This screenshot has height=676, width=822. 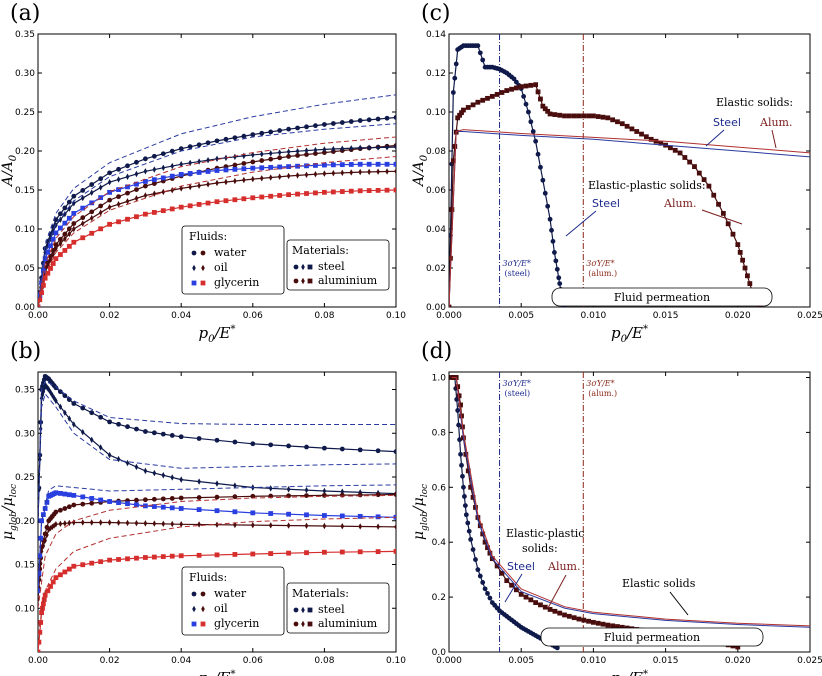 I want to click on y-tick-label: 0.6, so click(x=439, y=488).